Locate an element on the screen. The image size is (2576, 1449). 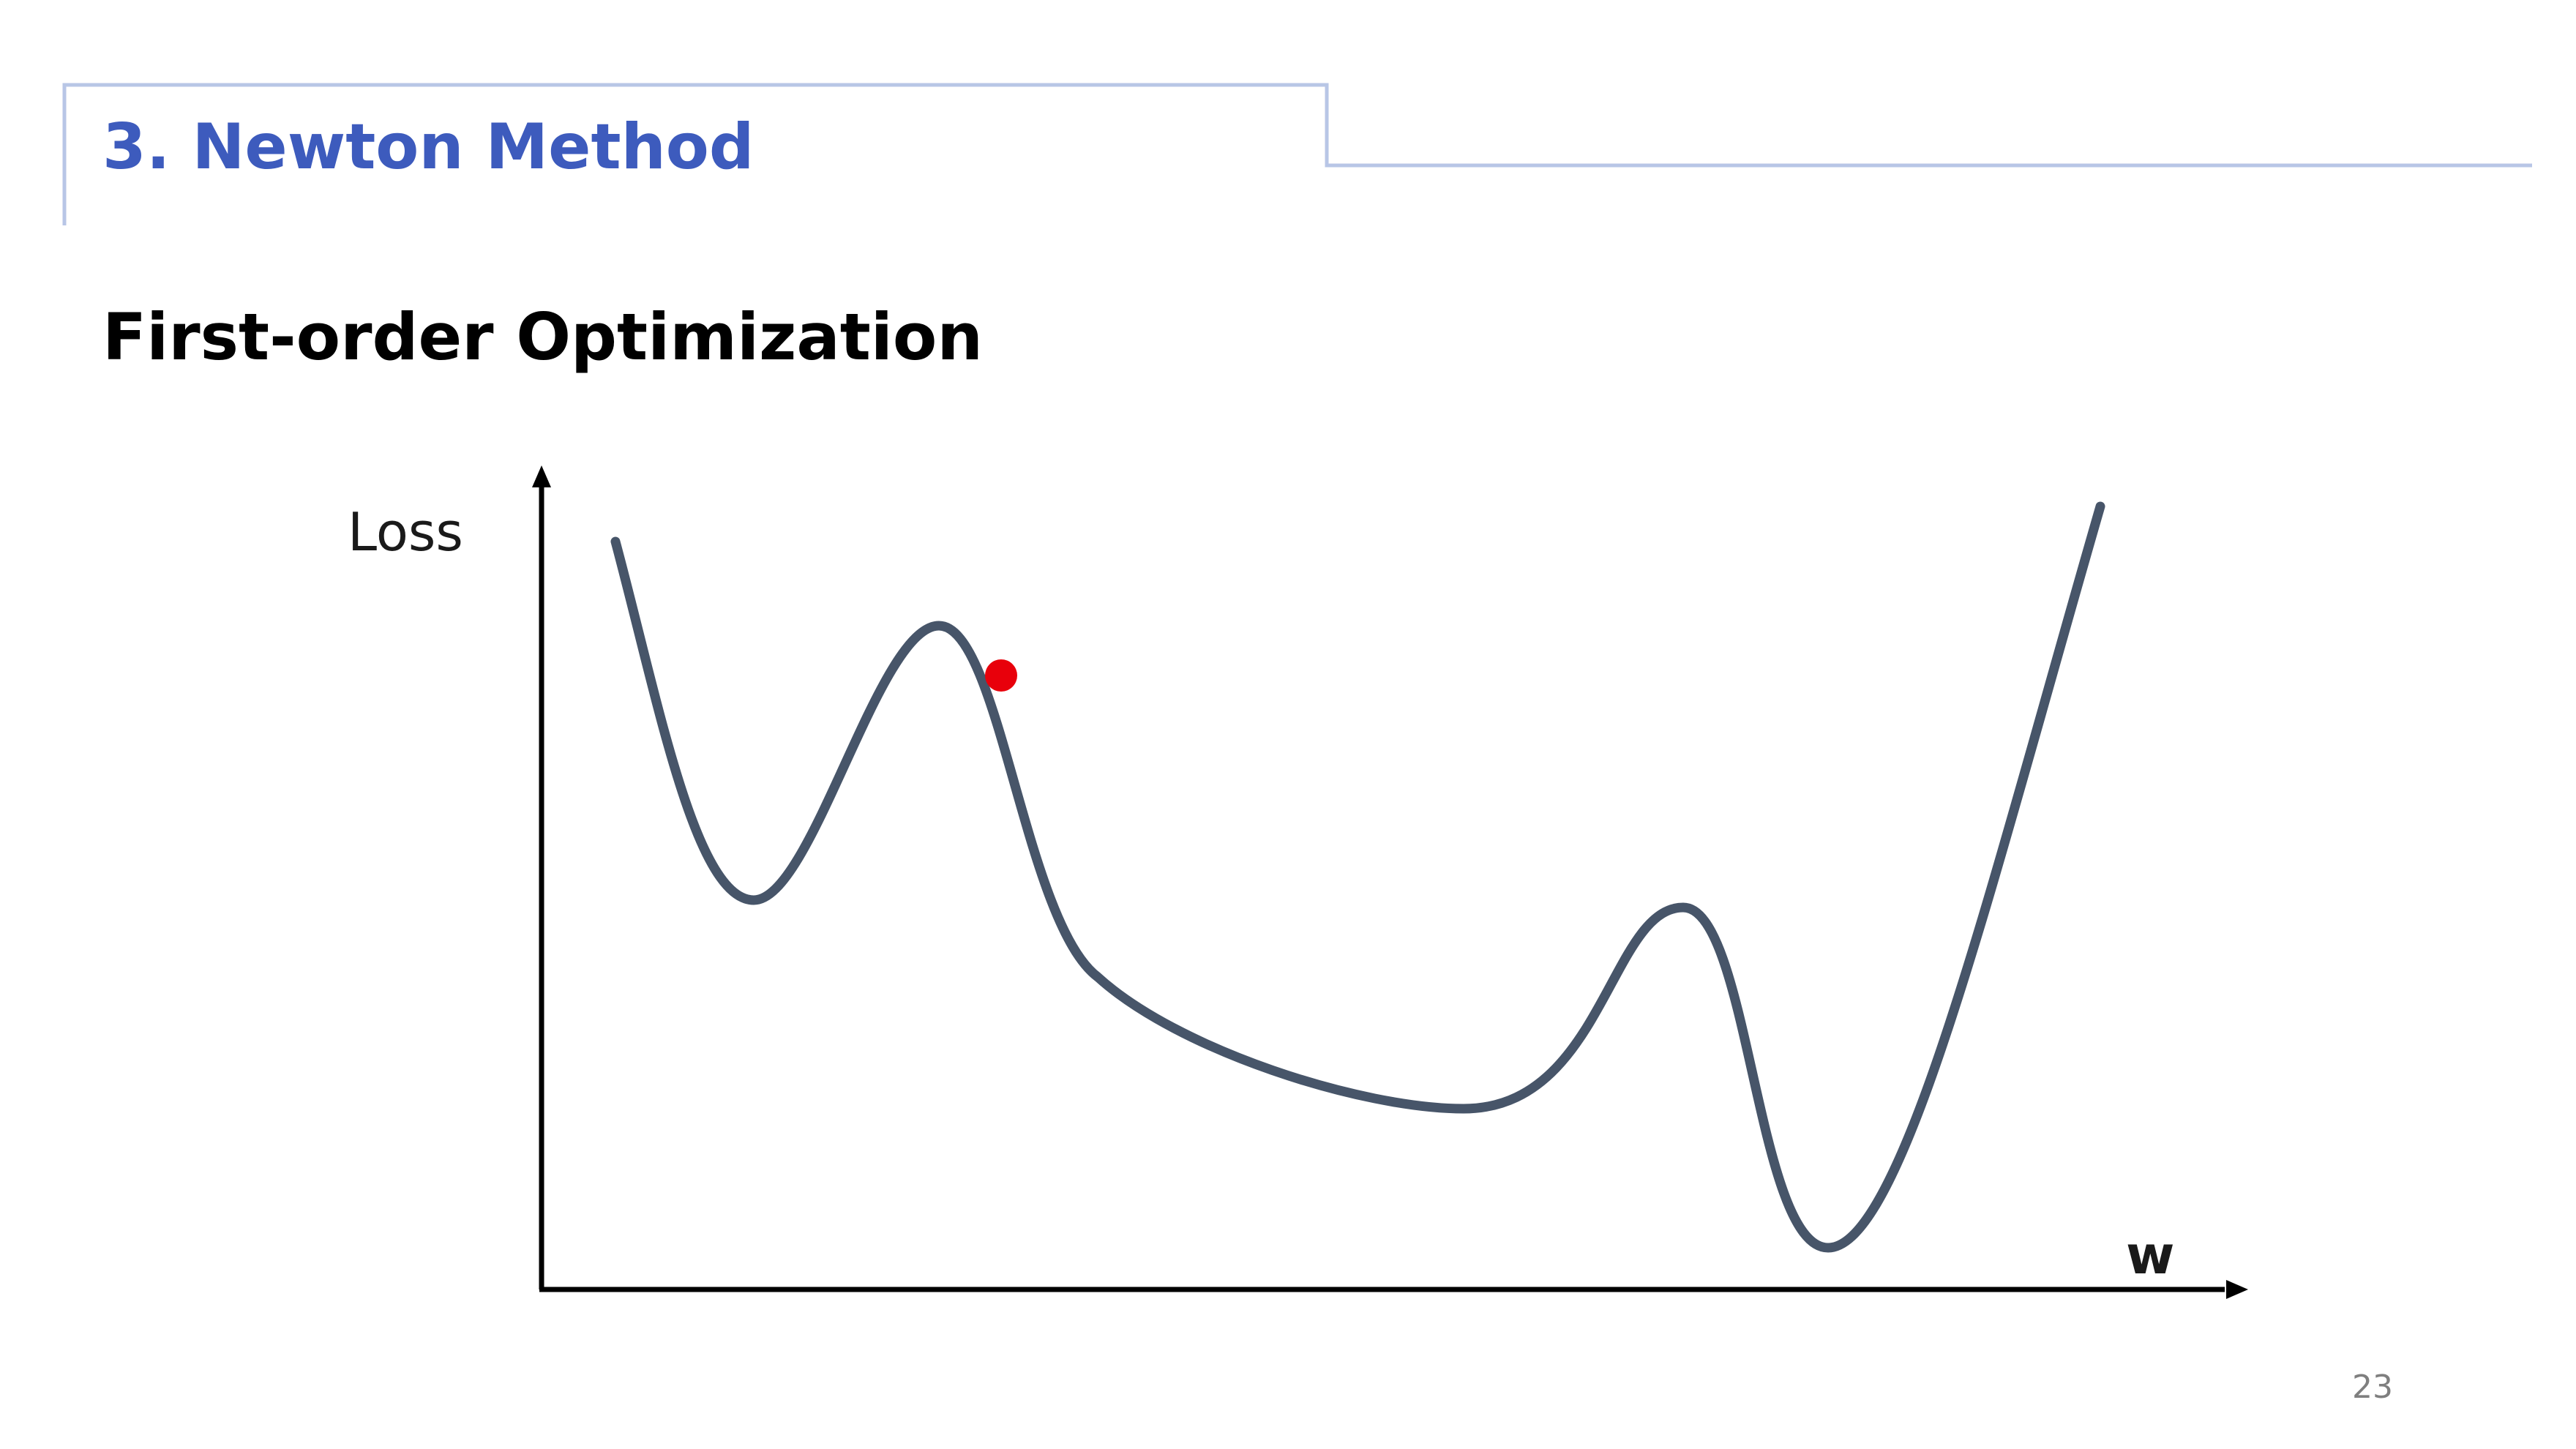
header-frame is located at coordinates (1297, 154).